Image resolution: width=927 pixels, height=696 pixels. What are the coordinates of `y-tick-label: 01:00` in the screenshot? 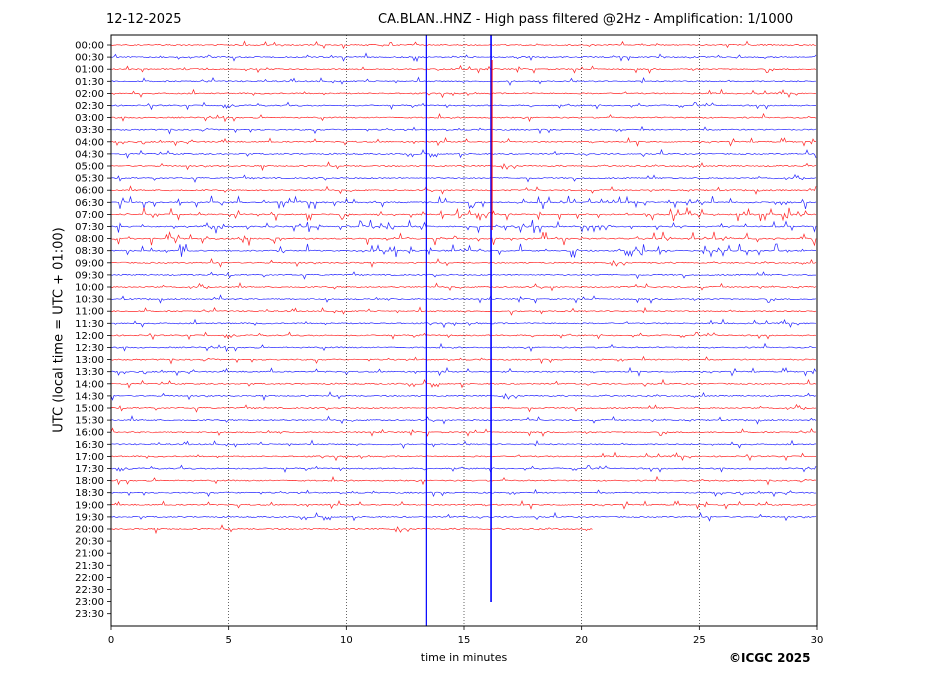 It's located at (89, 70).